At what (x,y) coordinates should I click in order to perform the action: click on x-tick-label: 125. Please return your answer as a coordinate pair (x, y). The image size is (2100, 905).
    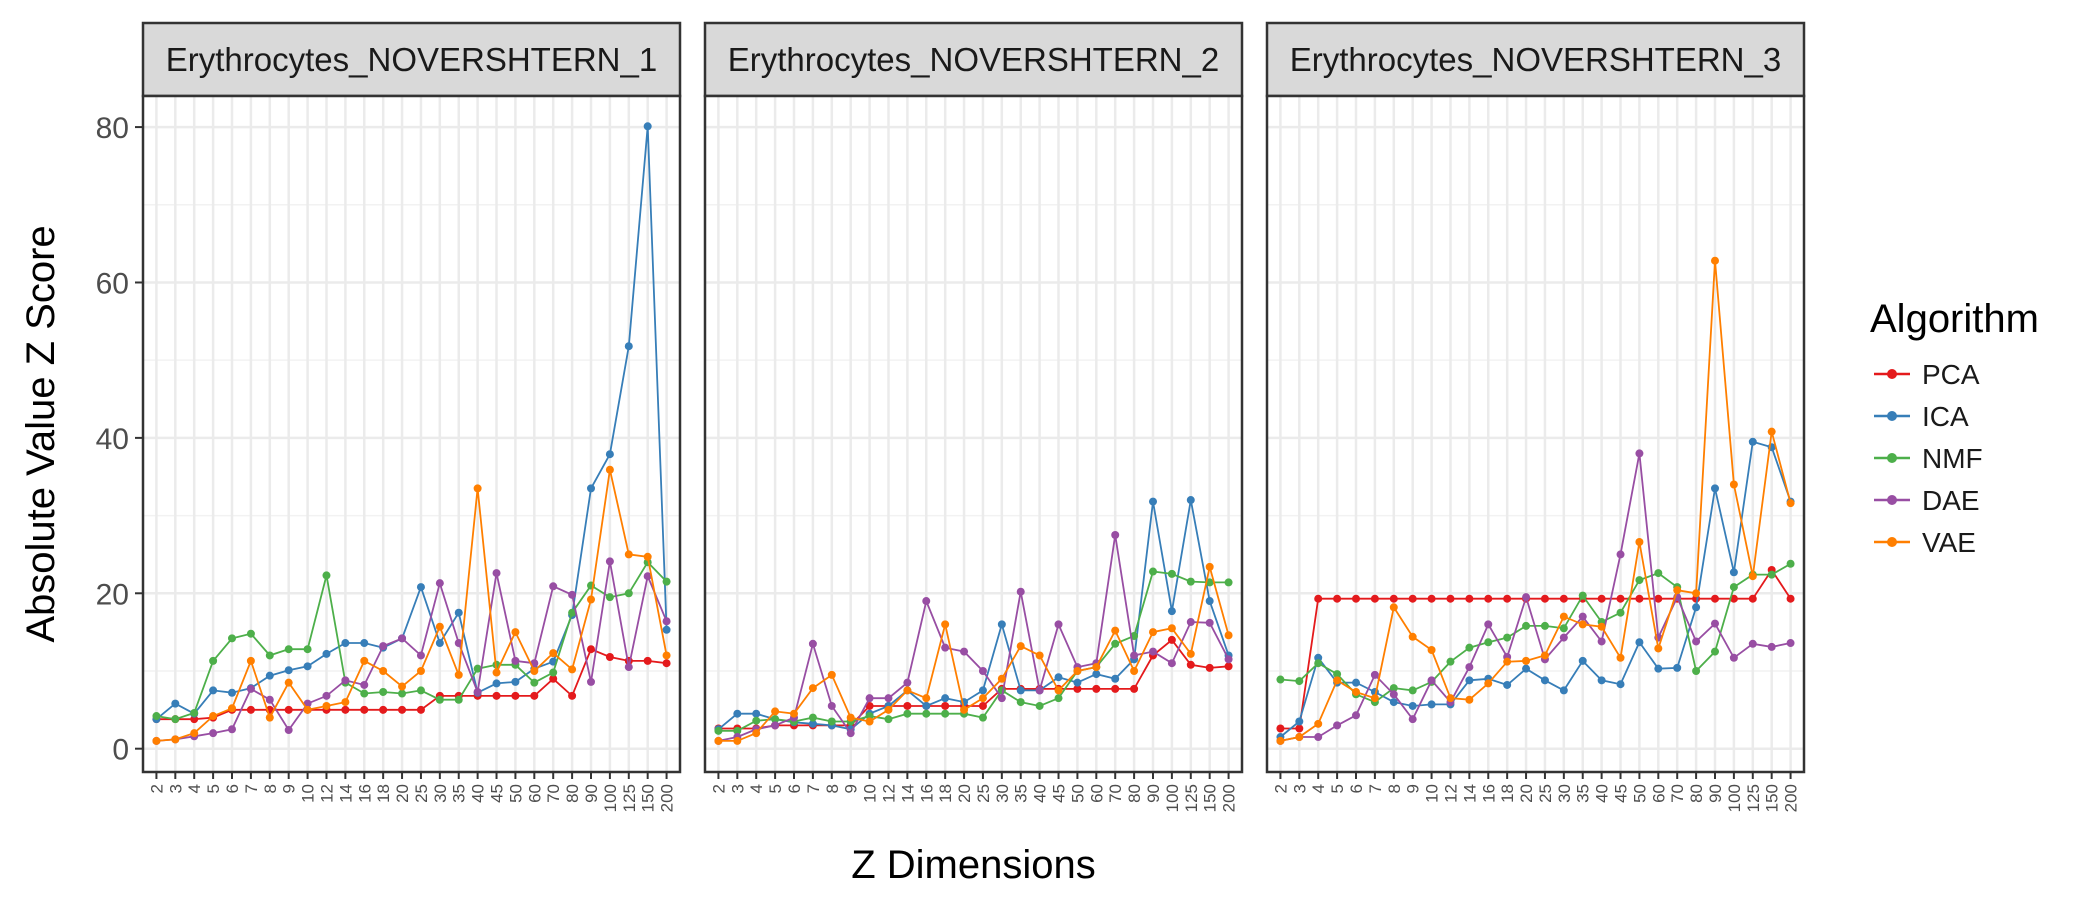
    Looking at the image, I should click on (1753, 798).